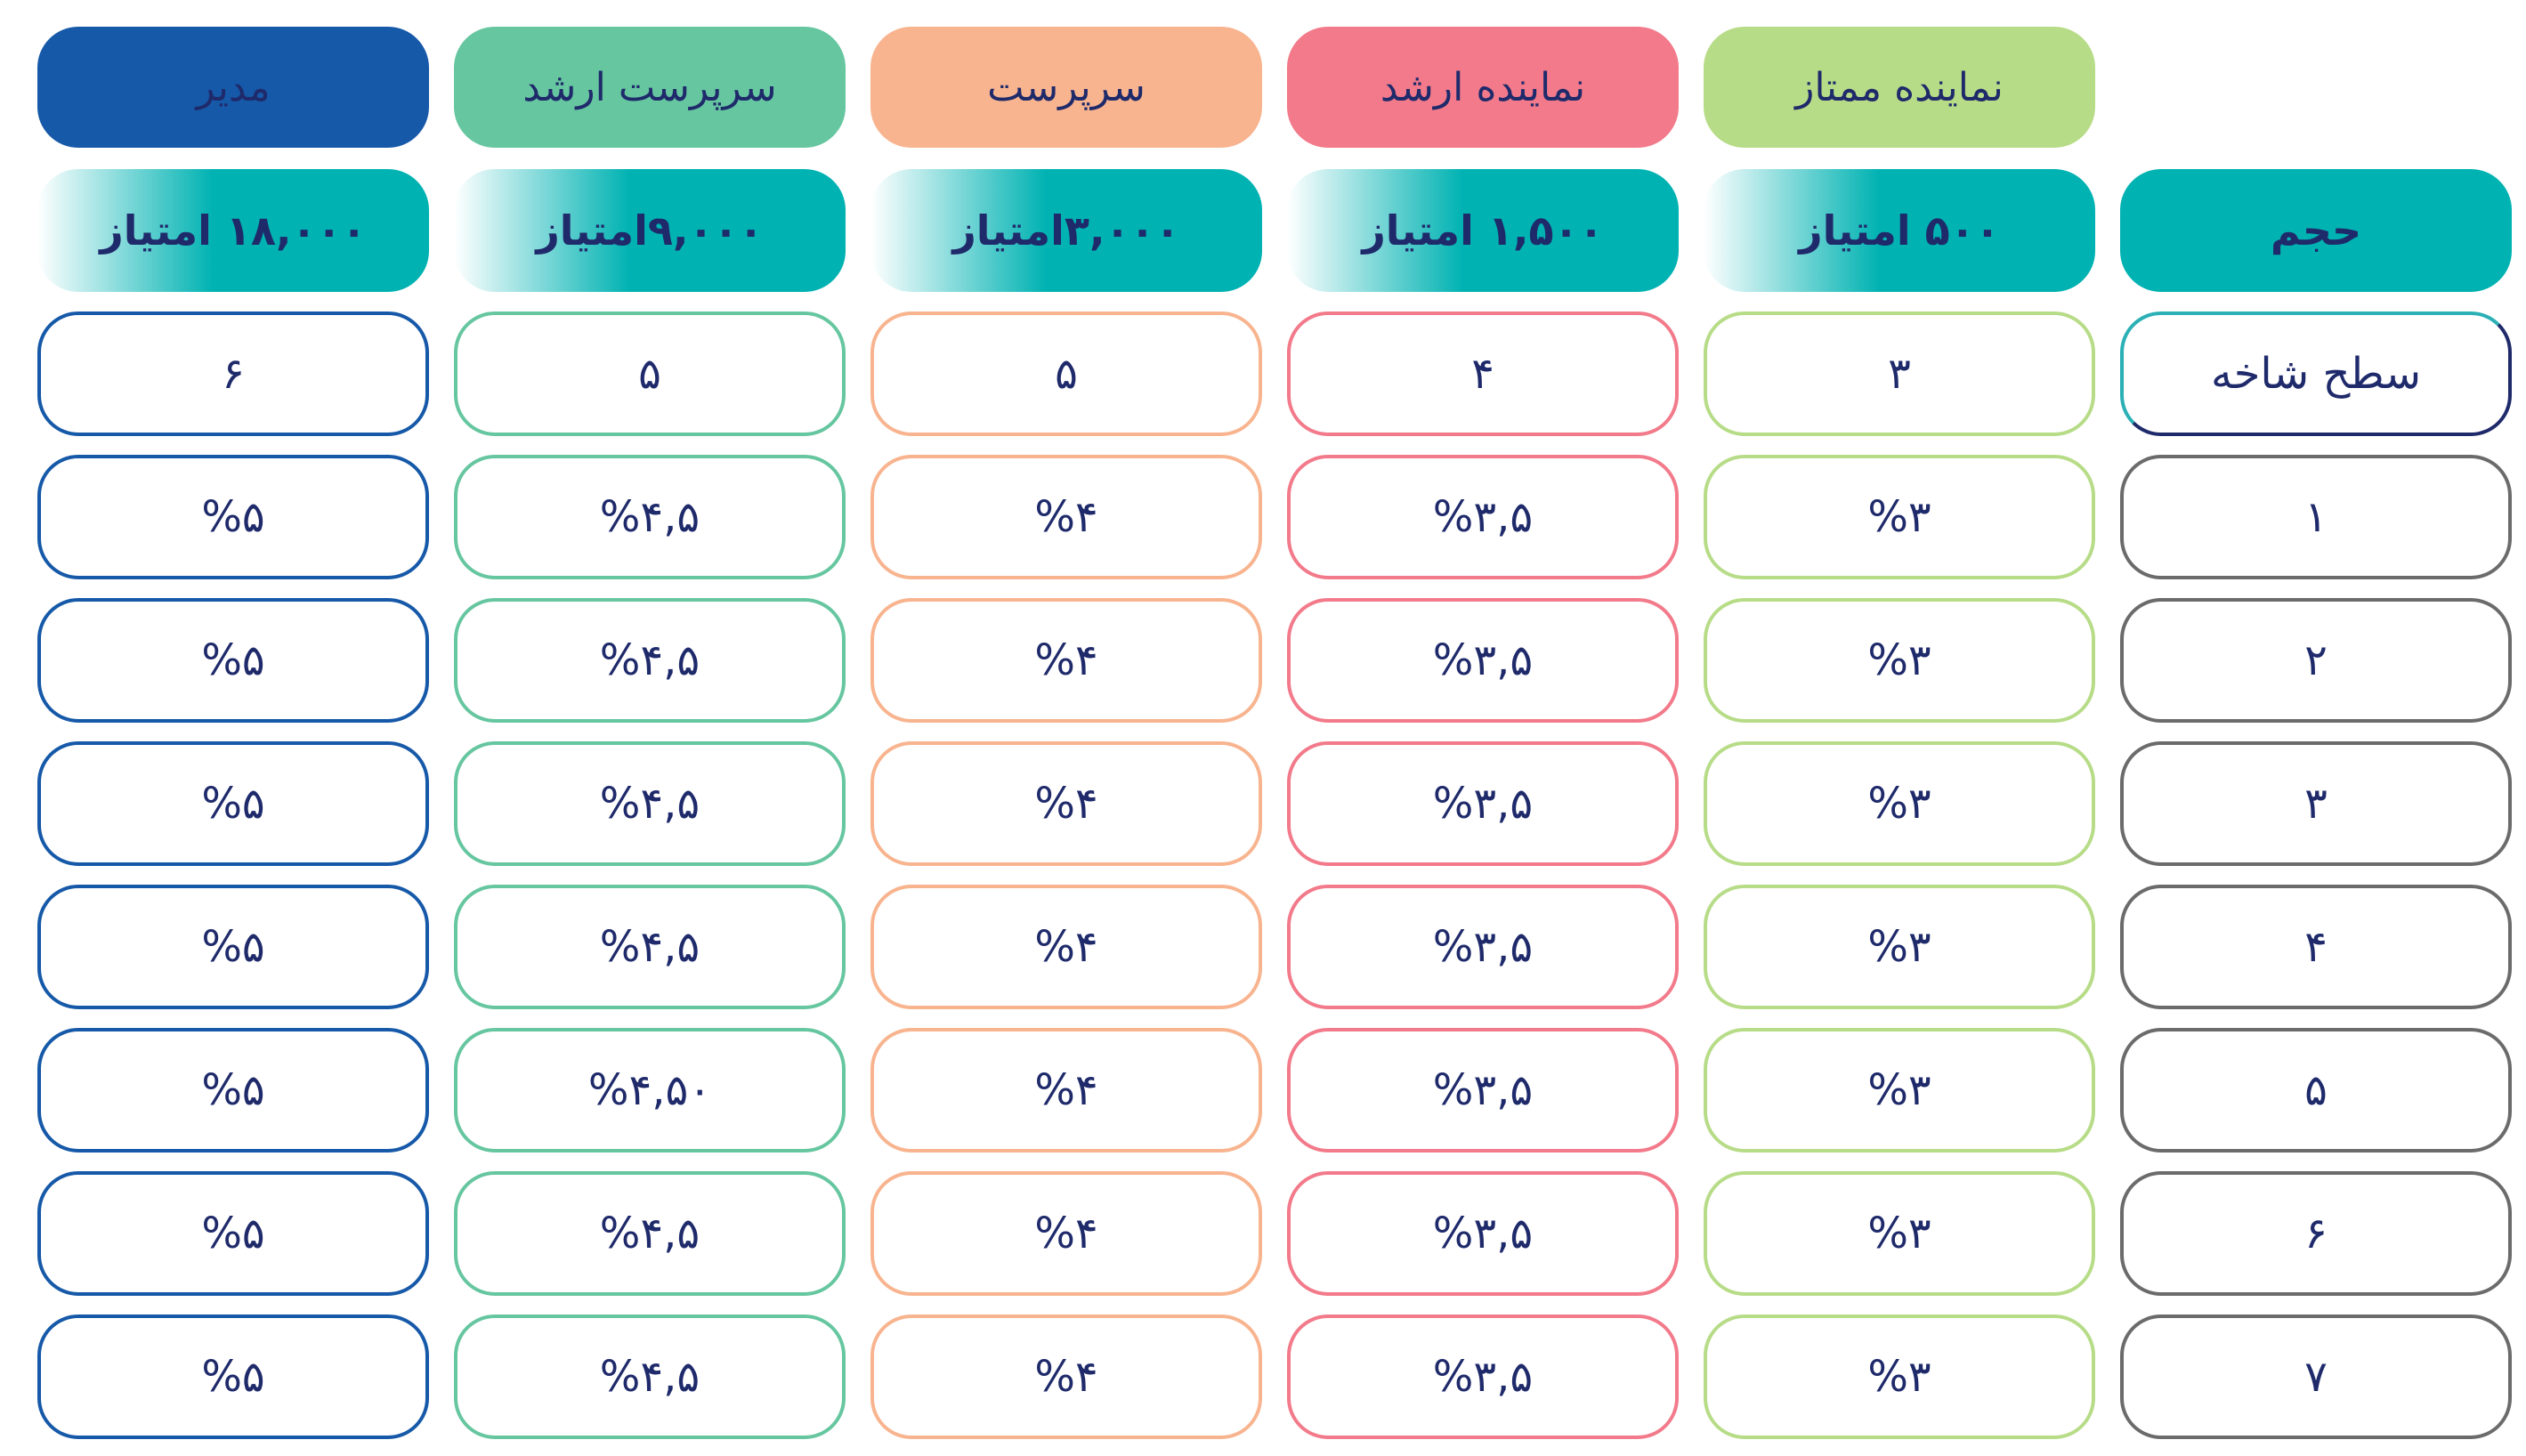  Describe the element at coordinates (233, 230) in the screenshot. I see `rank-points: ۱۸,۰۰۰ امتیاز` at that location.